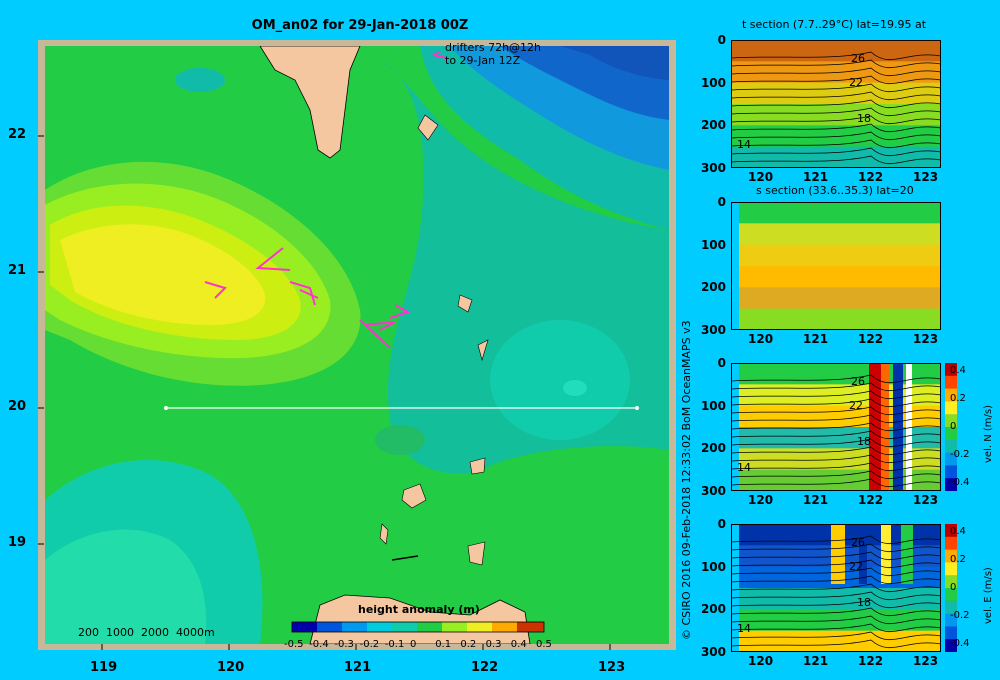 This screenshot has width=1000, height=680. Describe the element at coordinates (836, 588) in the screenshot. I see `section-panel-4: 26 22 18 14` at that location.